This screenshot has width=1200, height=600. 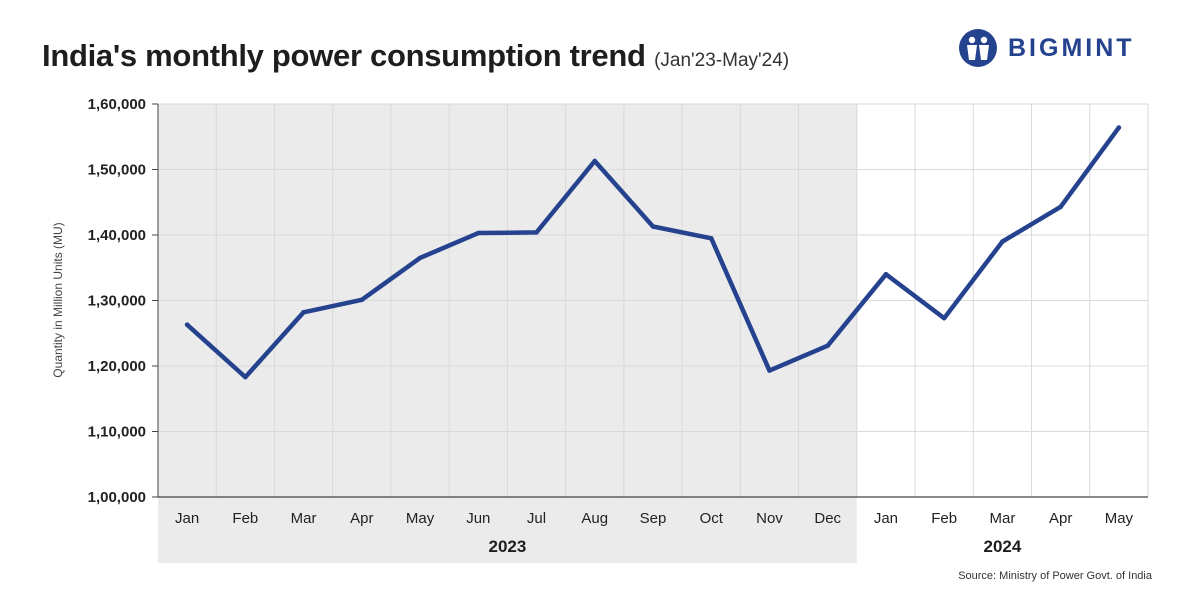 What do you see at coordinates (1055, 576) in the screenshot?
I see `source-note: Source: Ministry of Power Govt. of India` at bounding box center [1055, 576].